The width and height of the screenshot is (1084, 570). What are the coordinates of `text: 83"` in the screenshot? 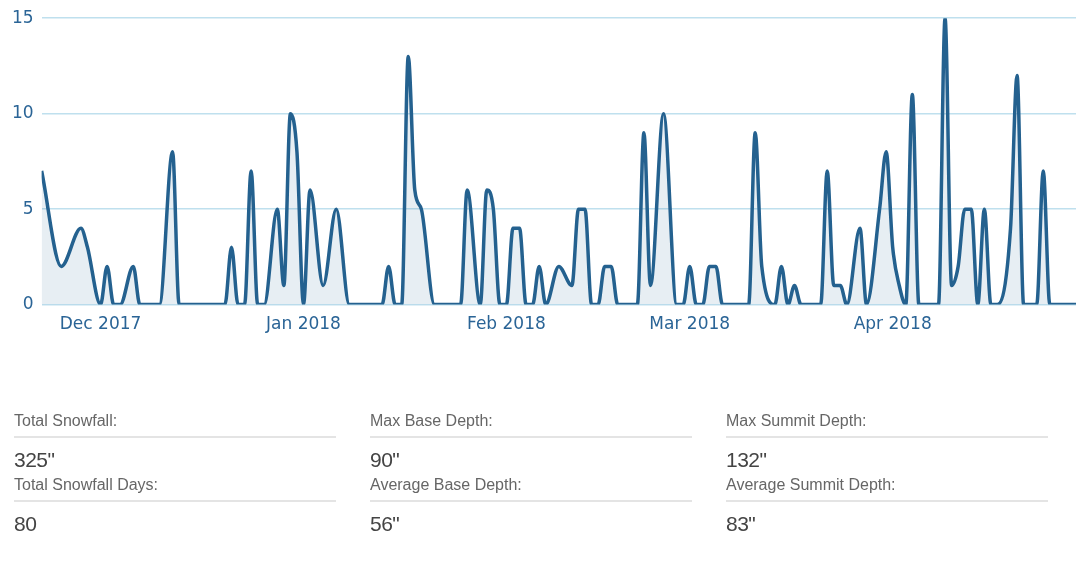 It's located at (741, 524).